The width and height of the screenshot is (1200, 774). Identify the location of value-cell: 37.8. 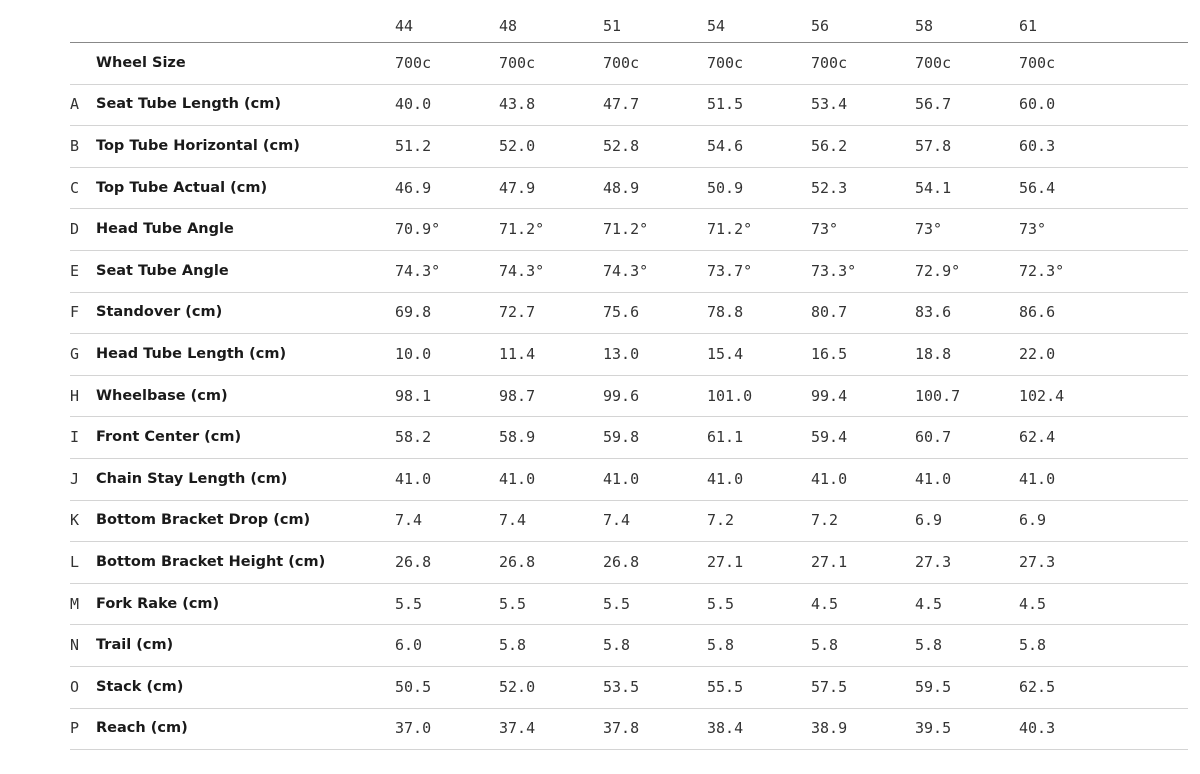
(621, 728).